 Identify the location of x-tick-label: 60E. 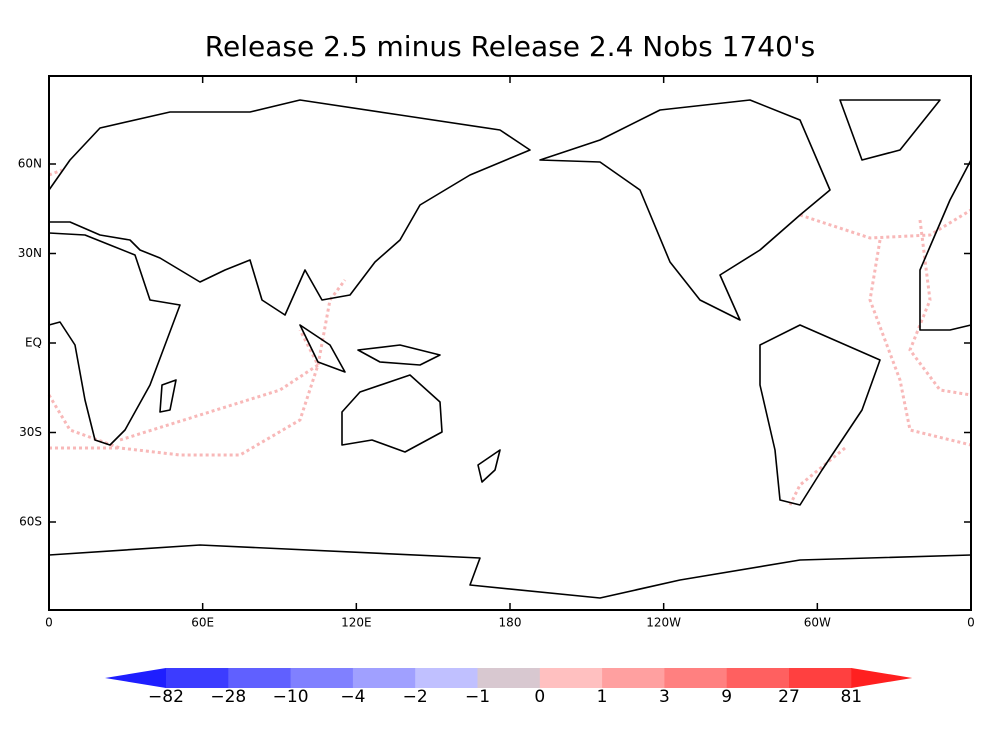
(202, 623).